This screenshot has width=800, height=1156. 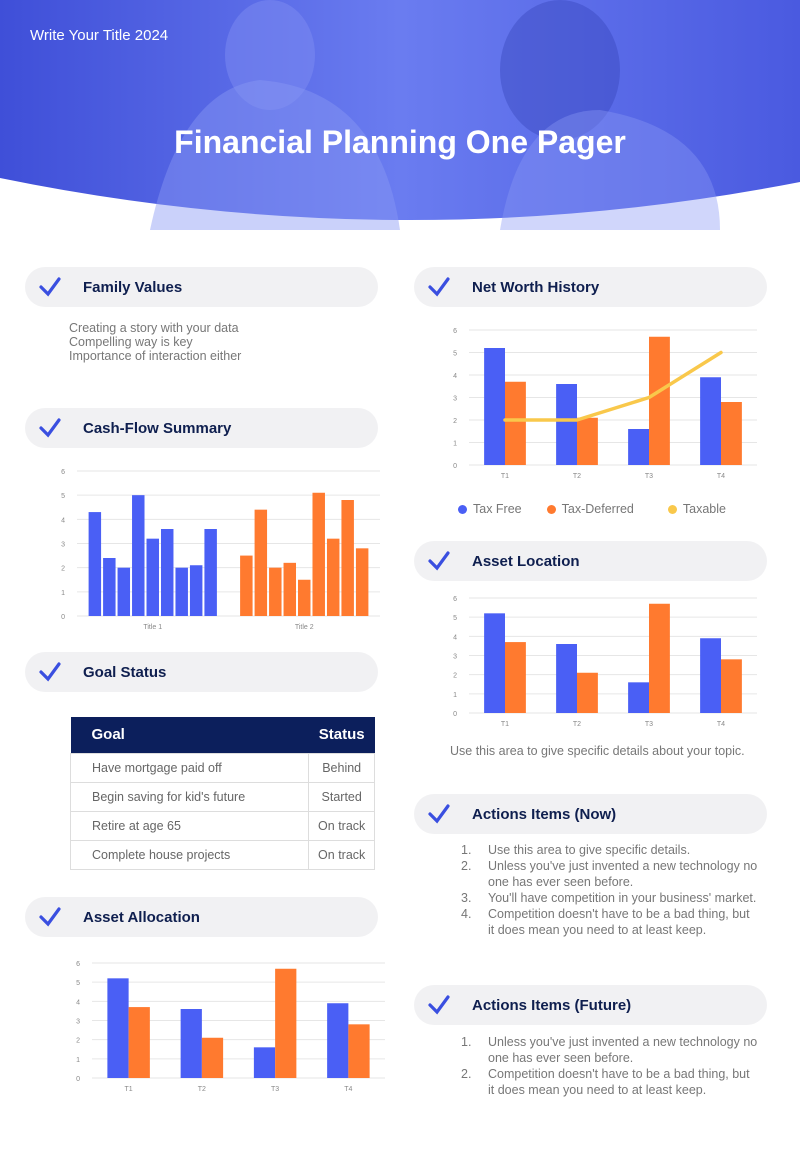 I want to click on x-tick-label: T4, so click(x=721, y=476).